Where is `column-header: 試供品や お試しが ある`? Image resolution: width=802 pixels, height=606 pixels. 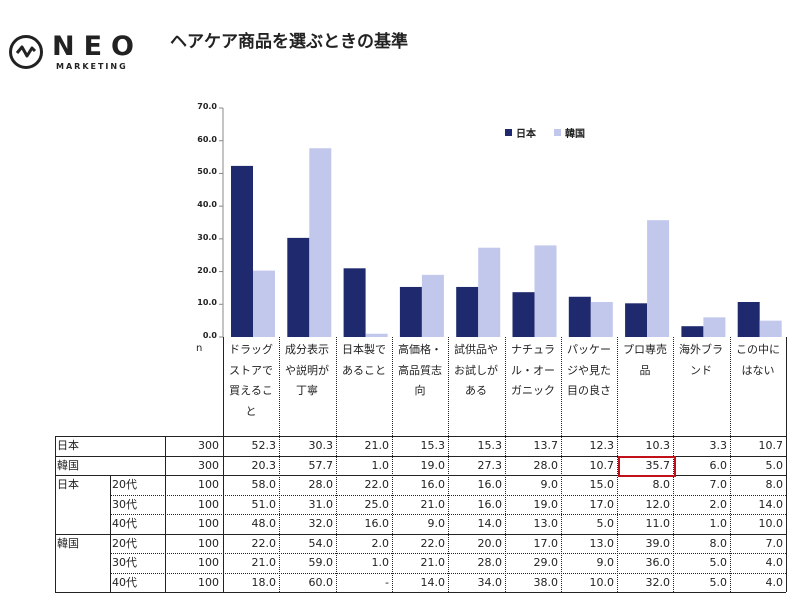
column-header: 試供品や お試しが ある is located at coordinates (476, 371).